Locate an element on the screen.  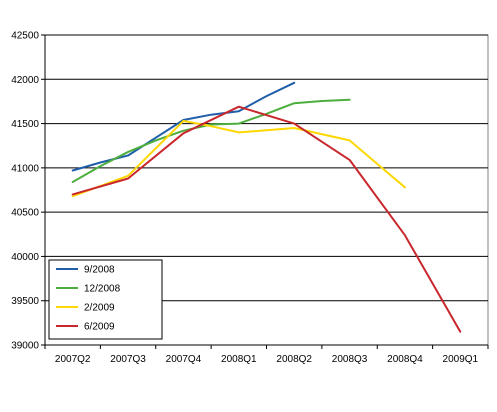
legend-label: 6/2009 is located at coordinates (99, 327).